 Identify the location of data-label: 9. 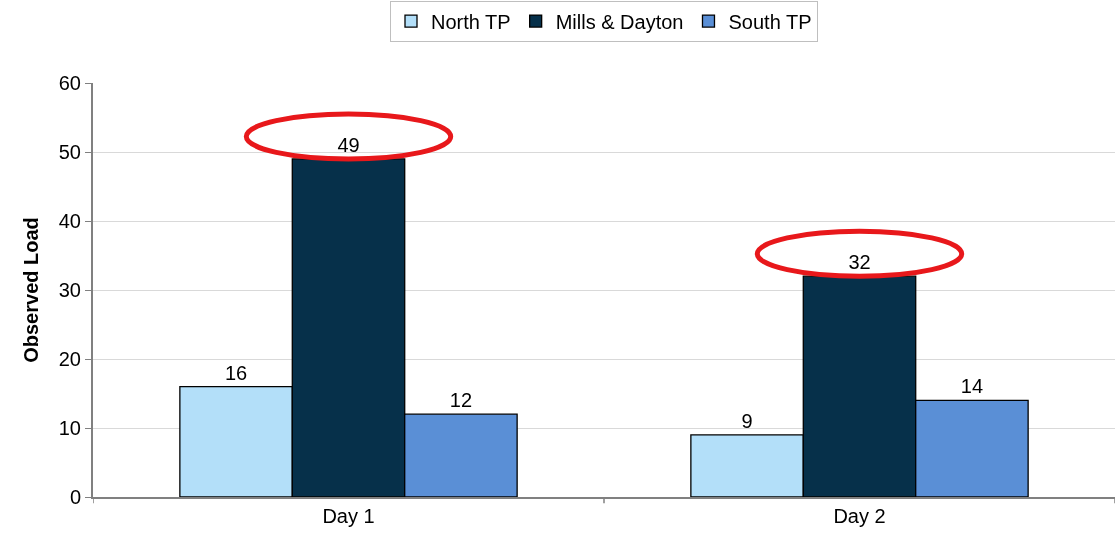
(747, 420).